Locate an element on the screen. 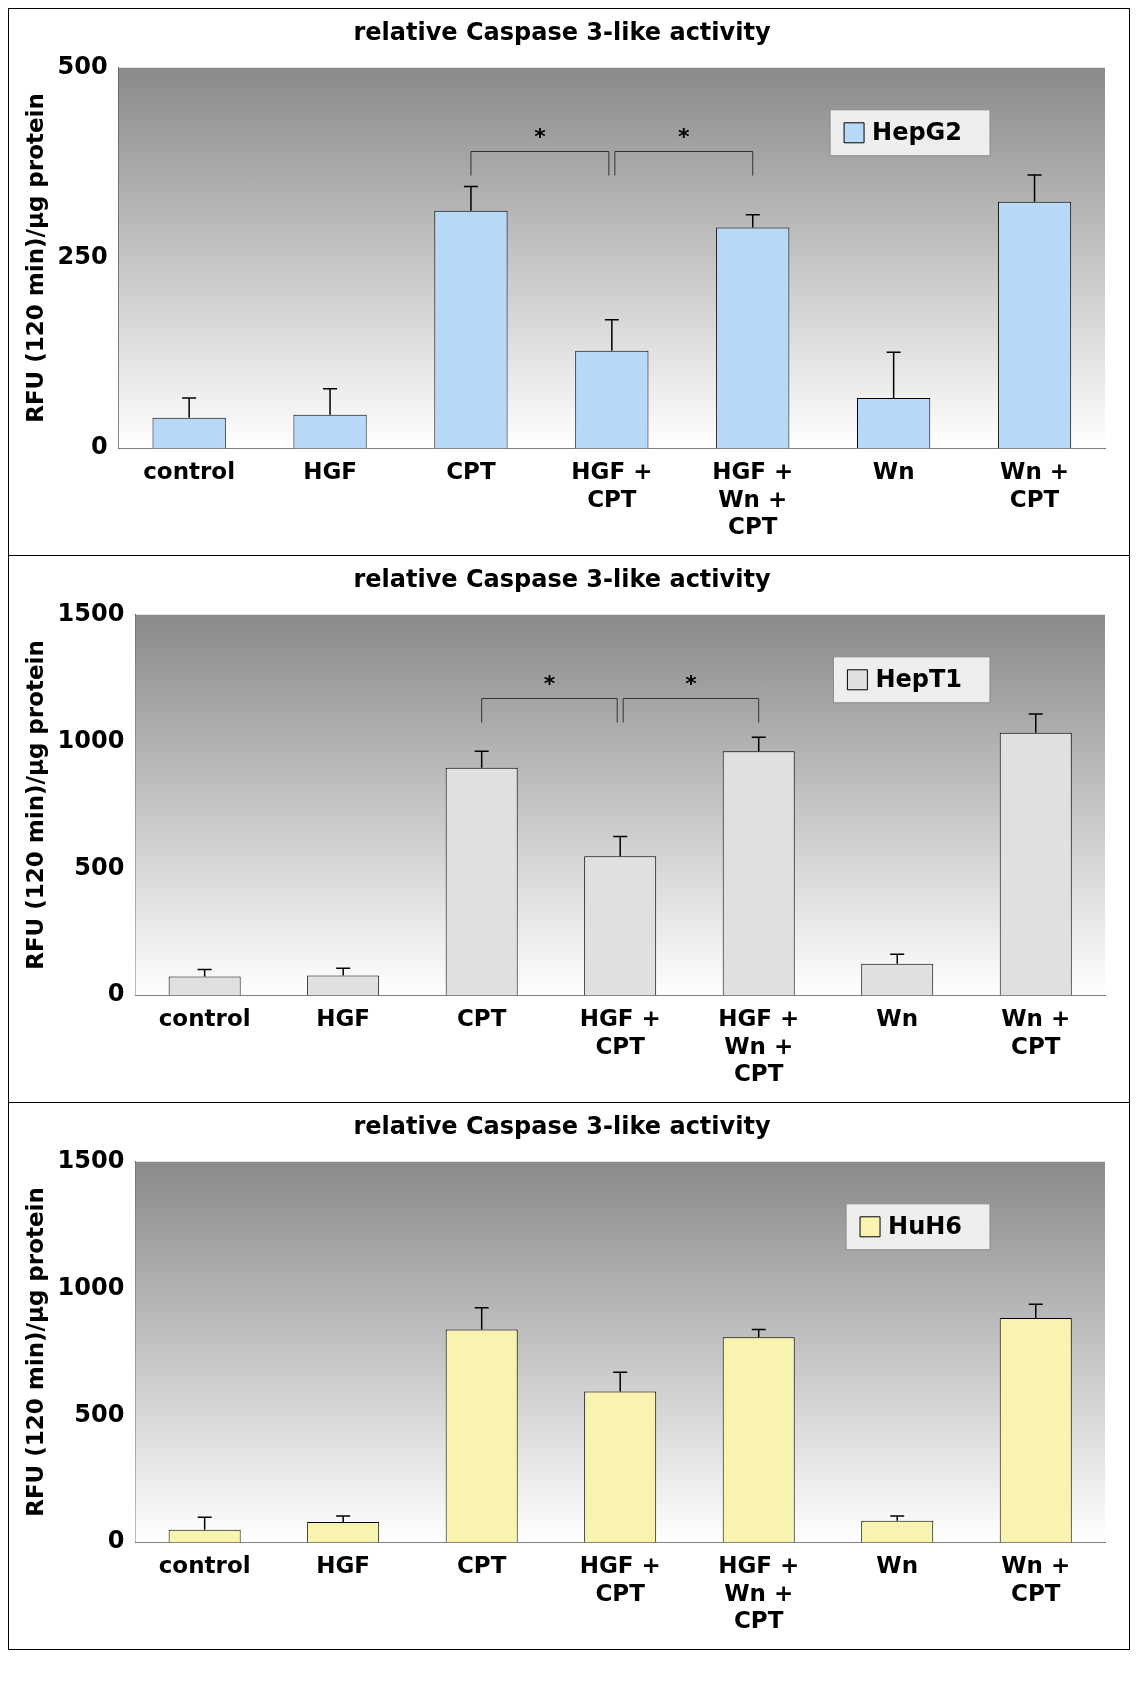  legend-label: HuH6 is located at coordinates (925, 1226).